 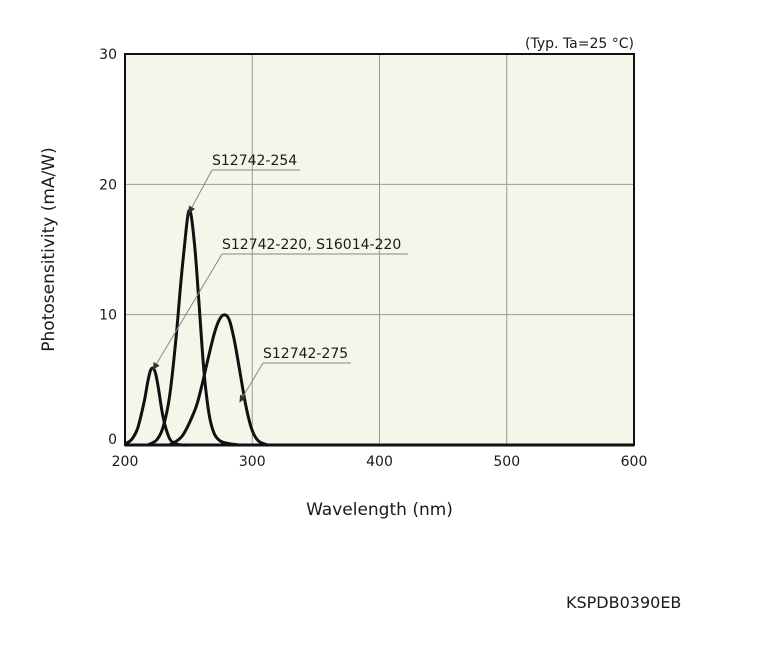 I want to click on document-code: KSPDB0390EB, so click(x=624, y=602).